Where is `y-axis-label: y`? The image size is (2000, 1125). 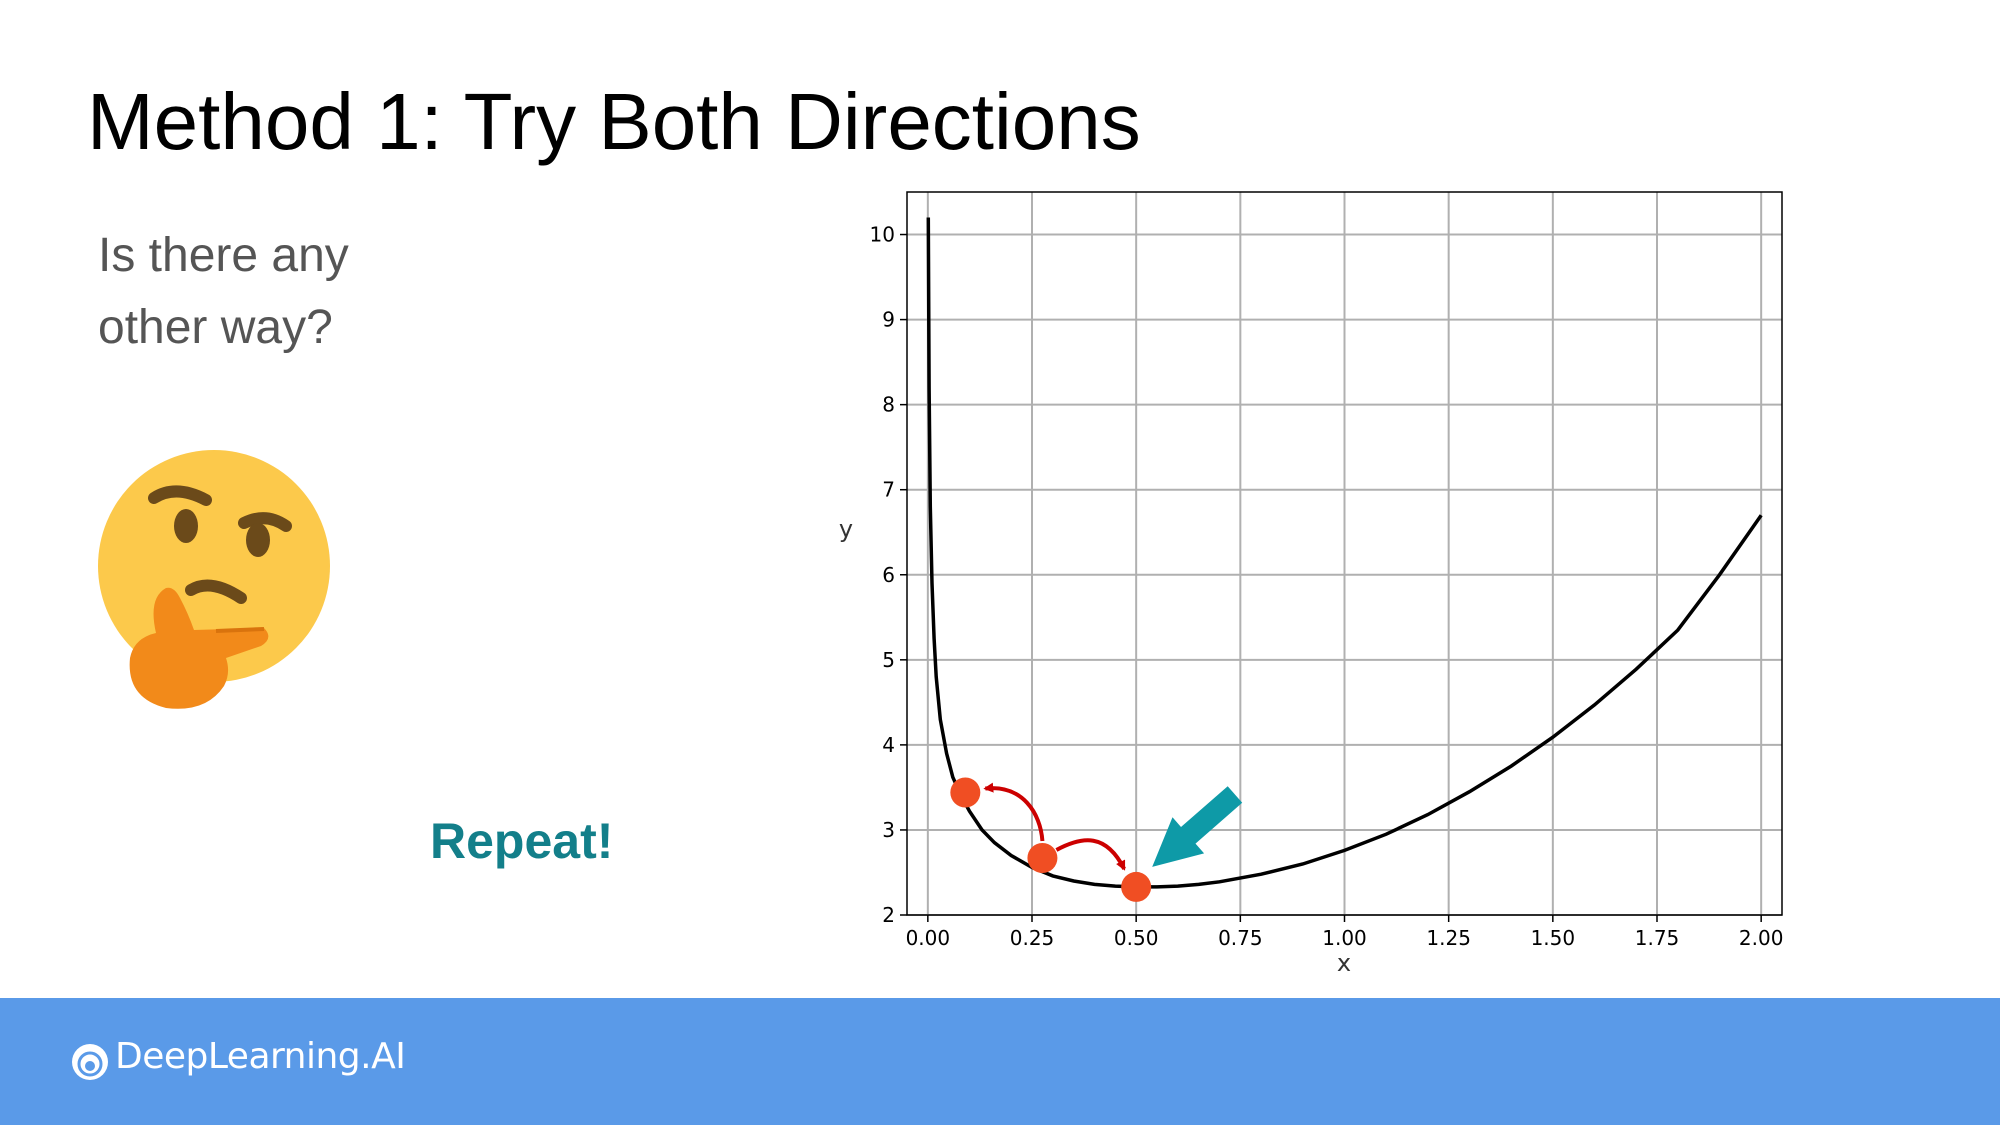
y-axis-label: y is located at coordinates (846, 529).